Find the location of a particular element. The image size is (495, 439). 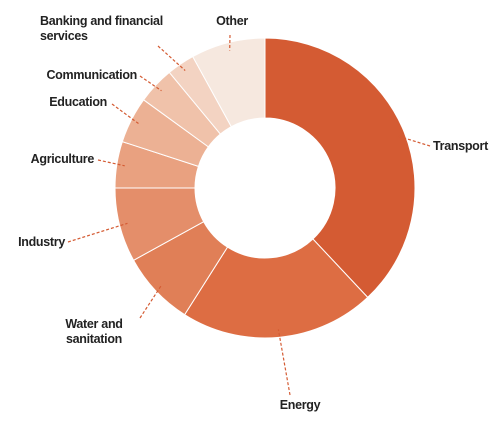

slice-label: Education is located at coordinates (78, 102).